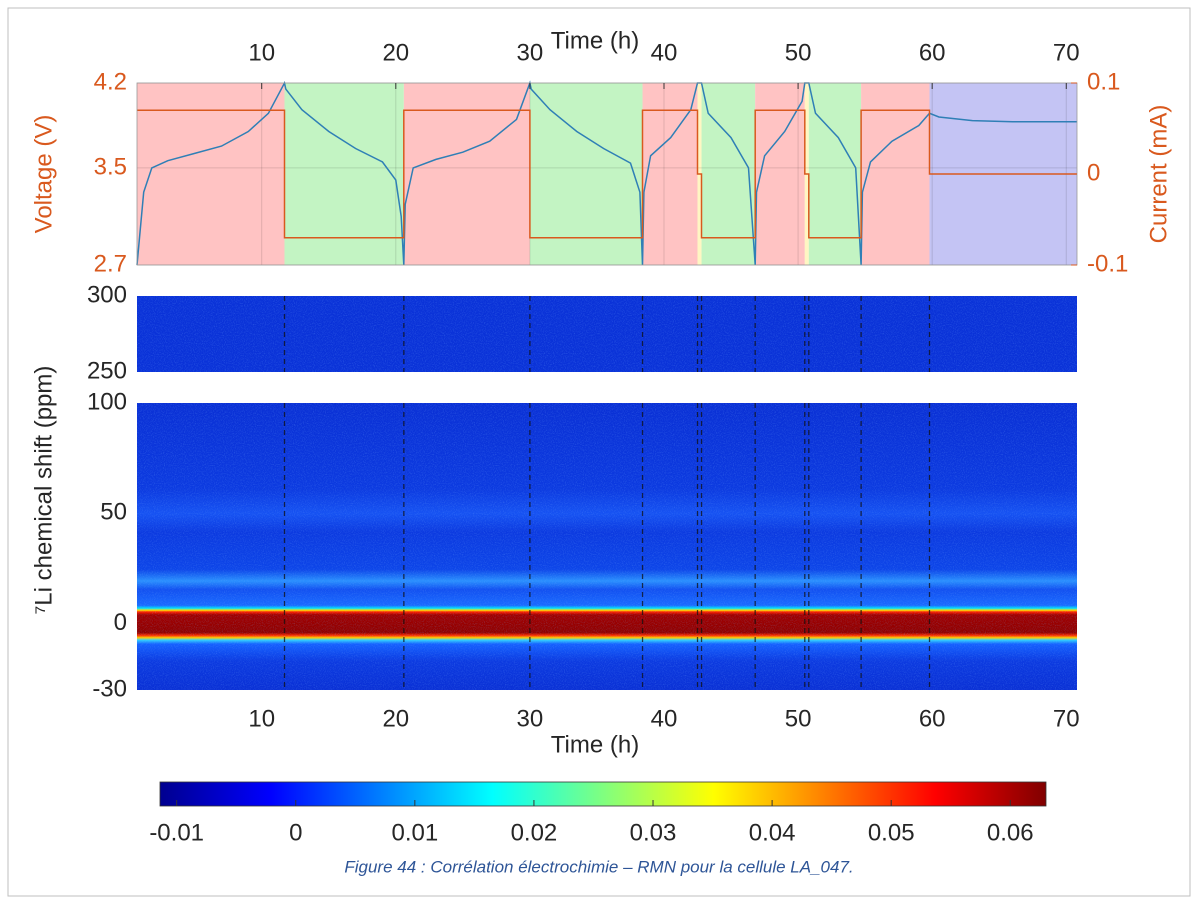 This screenshot has width=1198, height=904. Describe the element at coordinates (534, 832) in the screenshot. I see `colorbar-tick-label: 0.02` at that location.